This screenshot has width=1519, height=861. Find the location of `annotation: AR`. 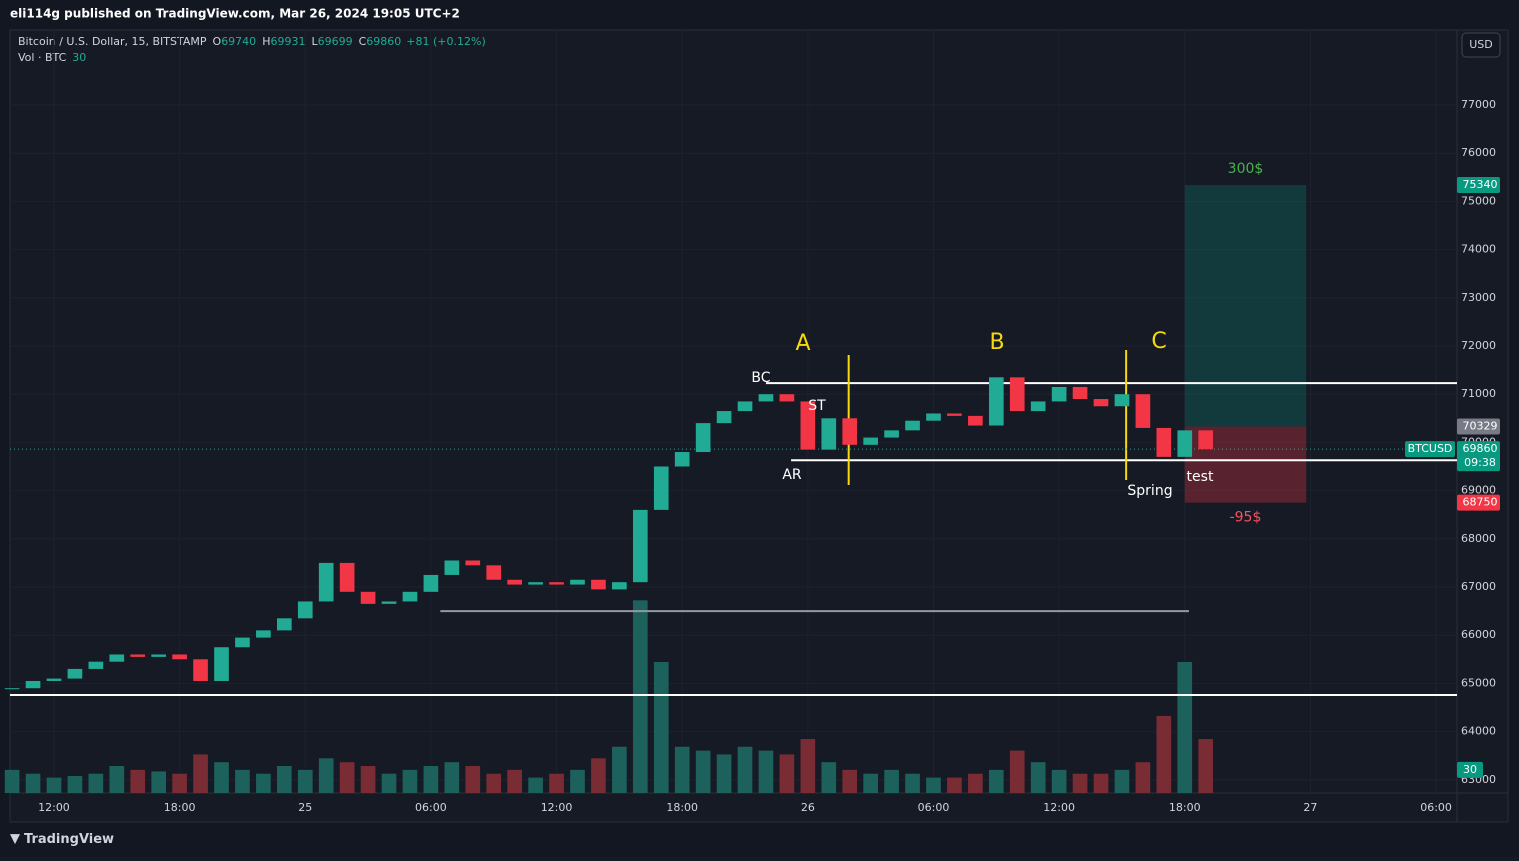

annotation: AR is located at coordinates (792, 475).